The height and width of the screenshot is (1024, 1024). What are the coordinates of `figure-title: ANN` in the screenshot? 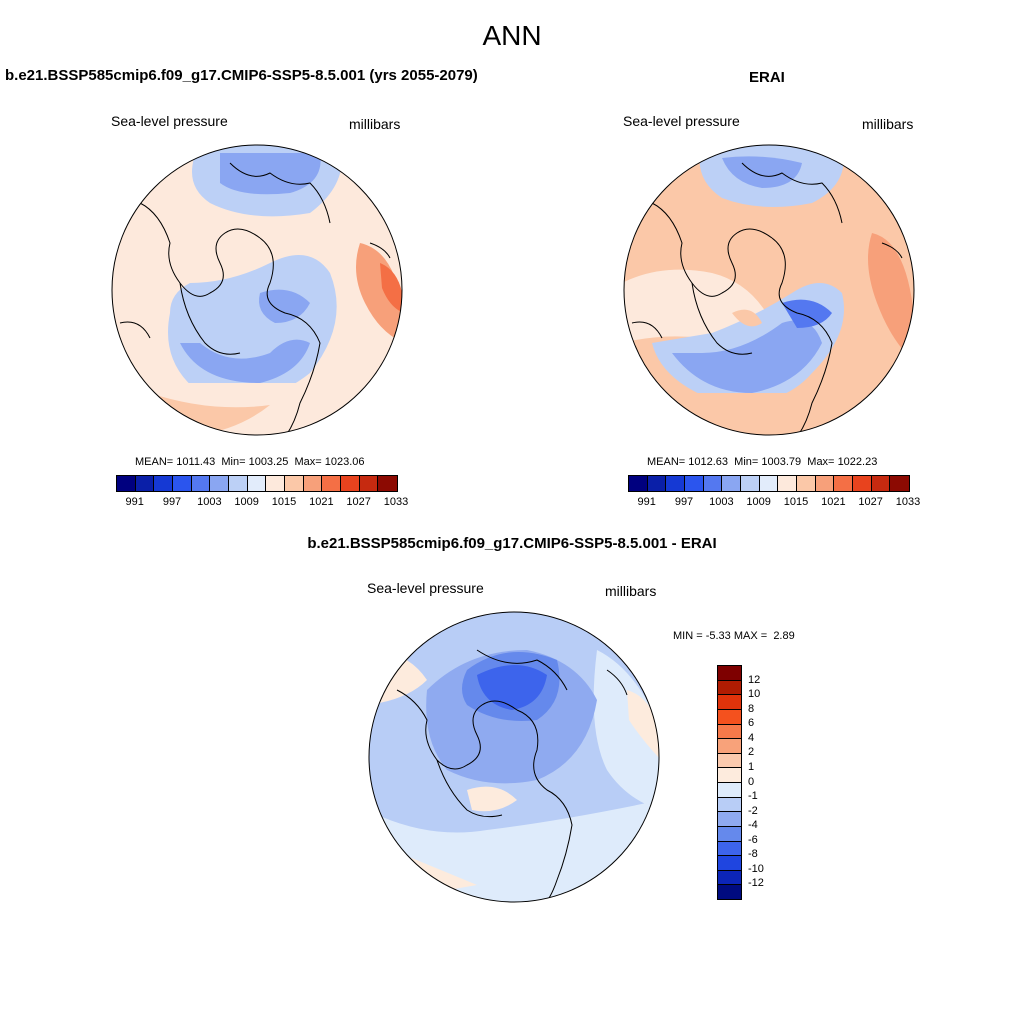 It's located at (512, 35).